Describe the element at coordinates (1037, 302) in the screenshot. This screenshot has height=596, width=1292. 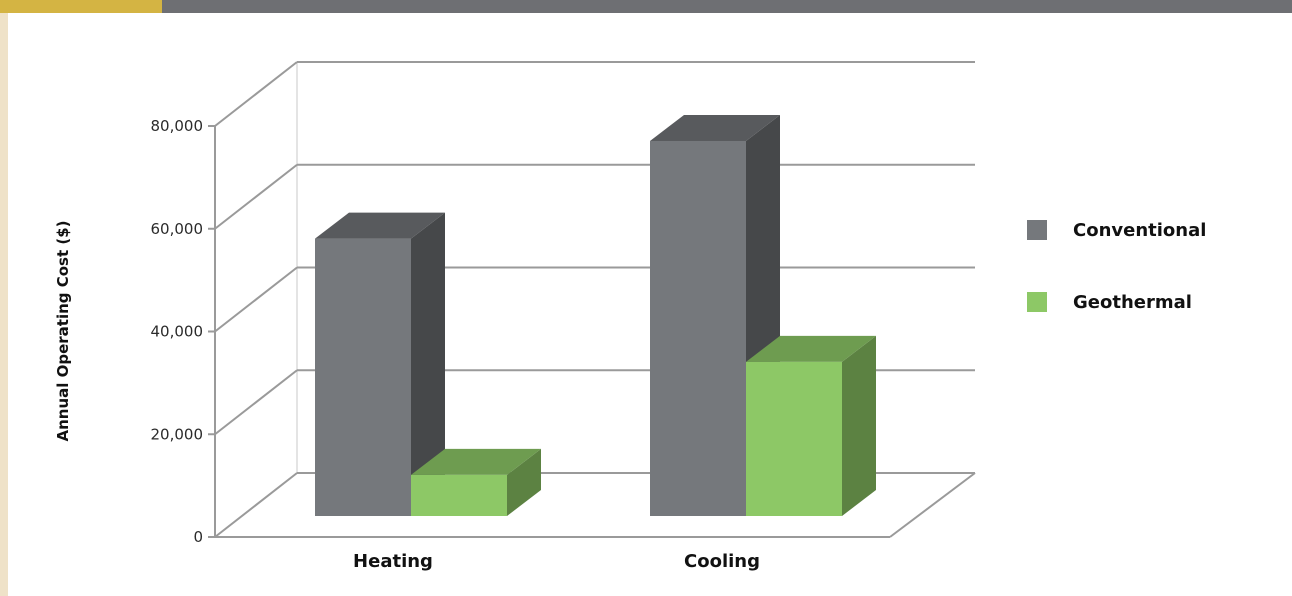
I see `legend-swatch-geothermal` at that location.